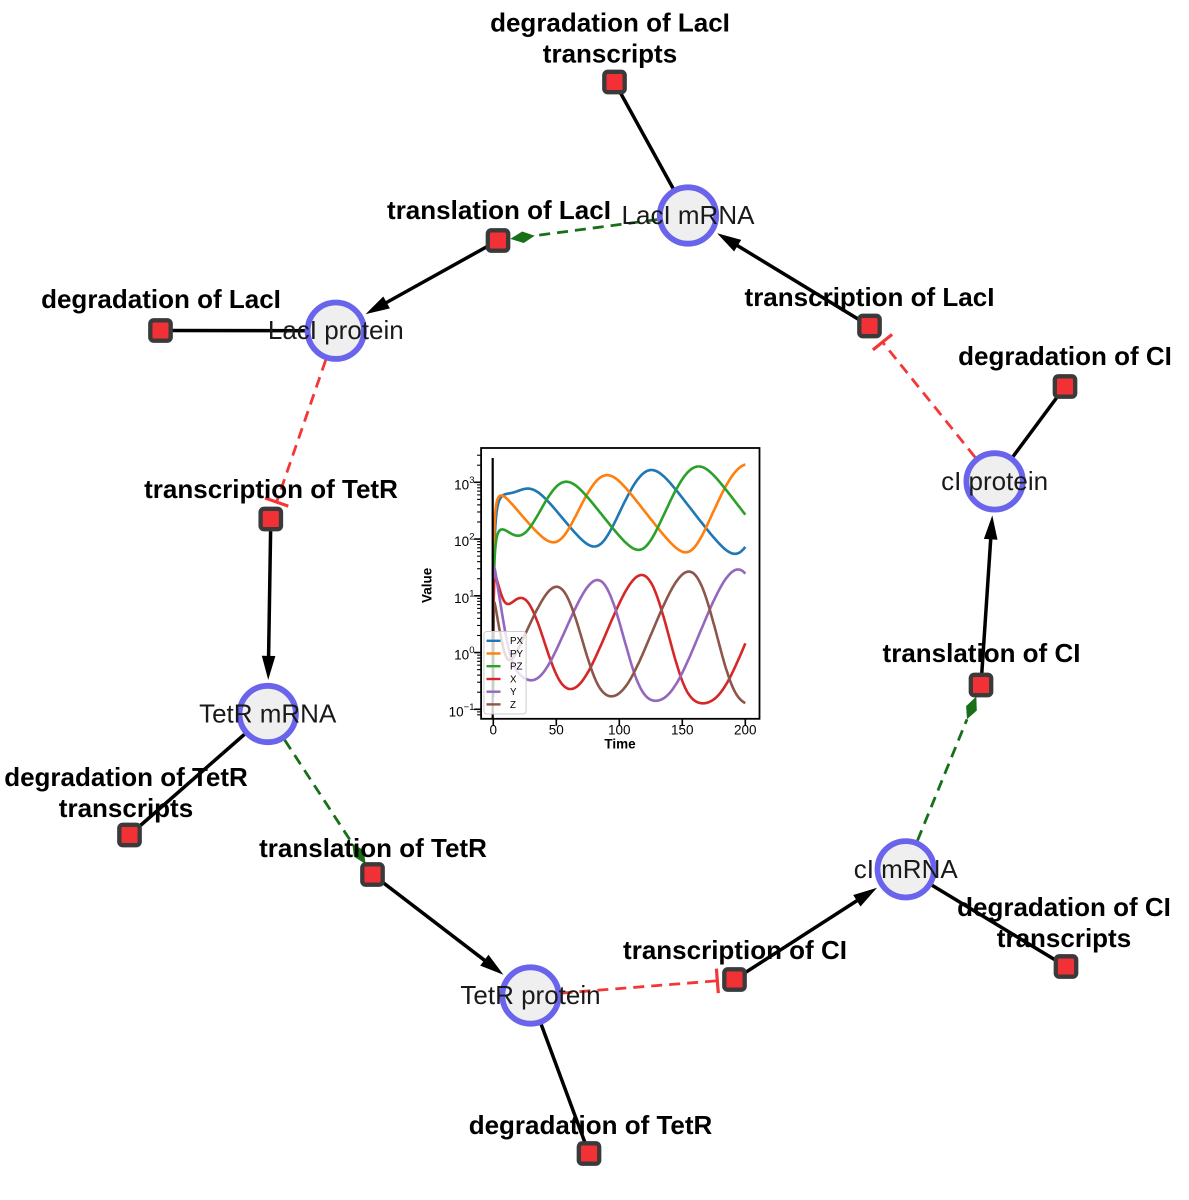 This screenshot has width=1189, height=1200. I want to click on svg-text: 0, so click(494, 730).